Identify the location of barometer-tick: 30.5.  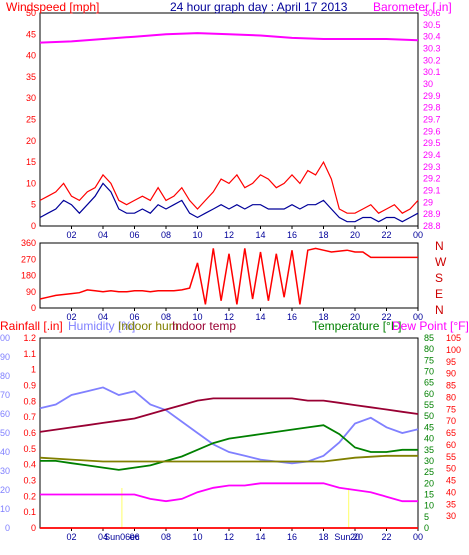
(432, 25).